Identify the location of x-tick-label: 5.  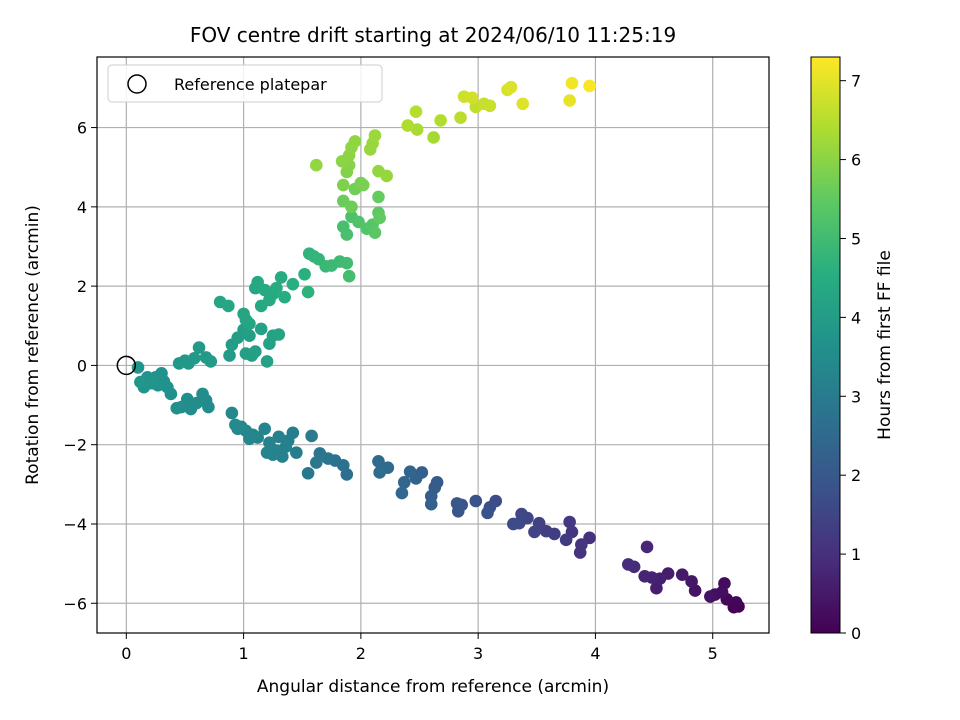
(713, 653).